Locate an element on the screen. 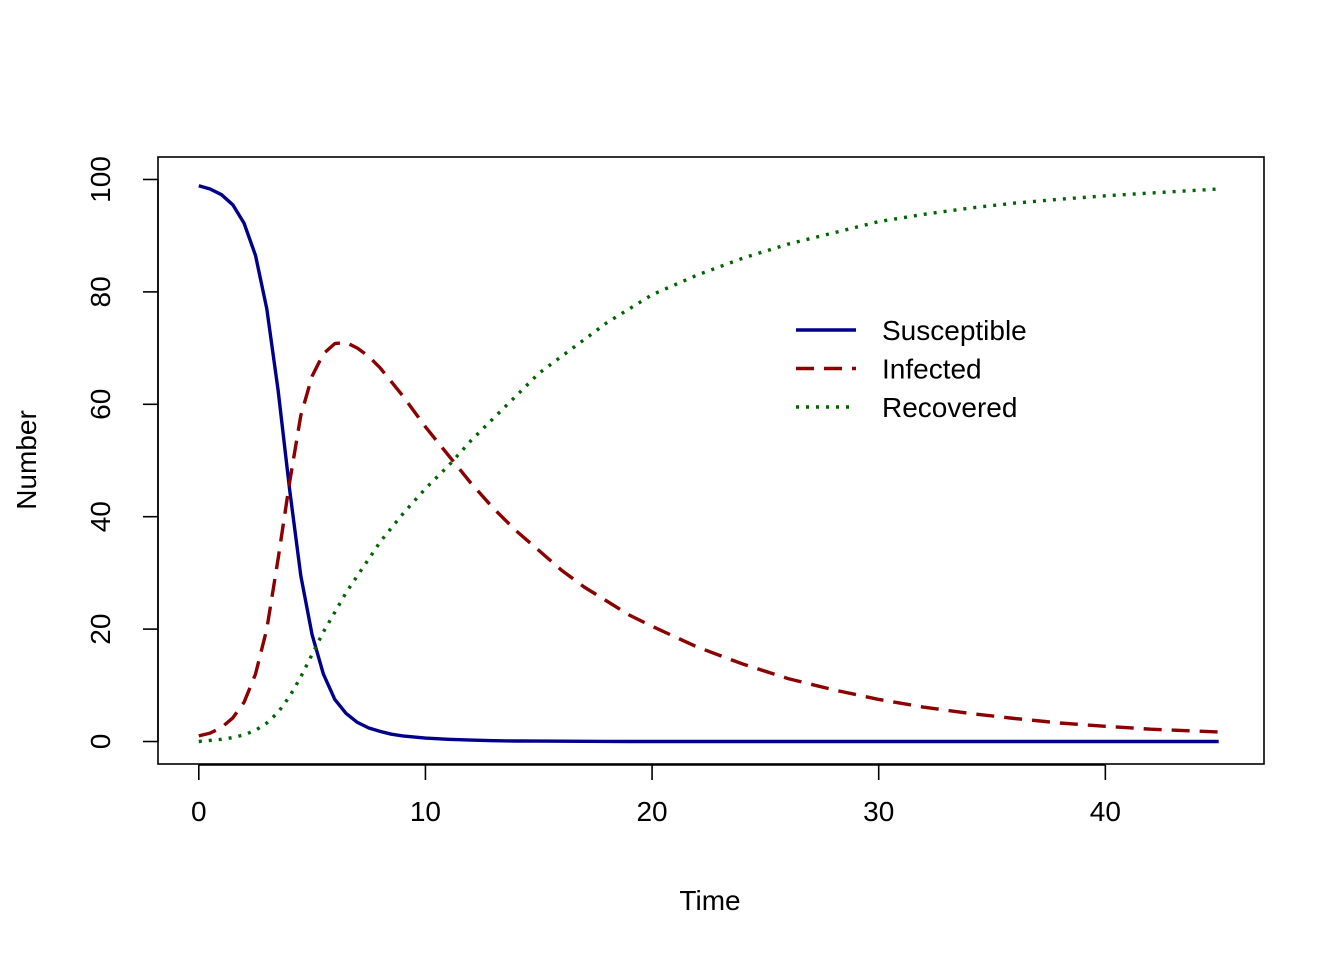  legend-label-infected: Infected is located at coordinates (932, 369).